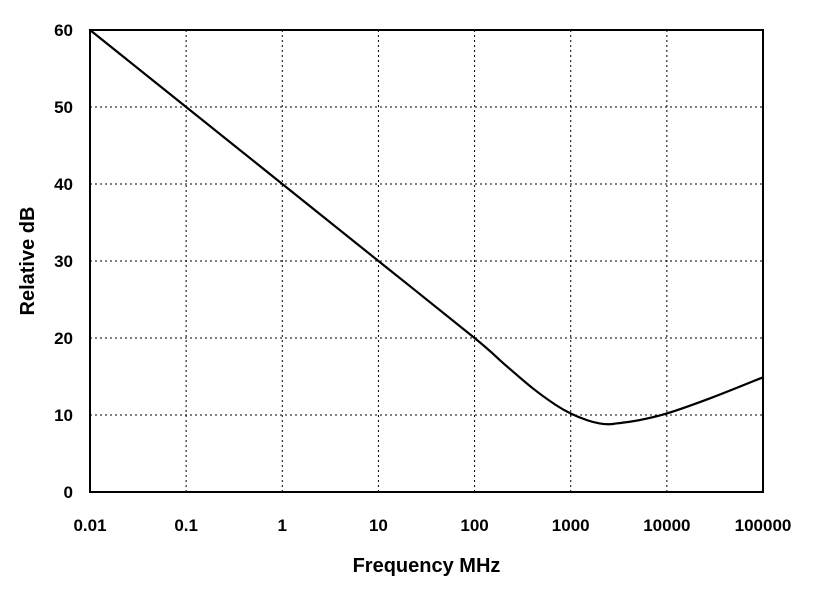  Describe the element at coordinates (68, 492) in the screenshot. I see `y-tick-label: 0` at that location.